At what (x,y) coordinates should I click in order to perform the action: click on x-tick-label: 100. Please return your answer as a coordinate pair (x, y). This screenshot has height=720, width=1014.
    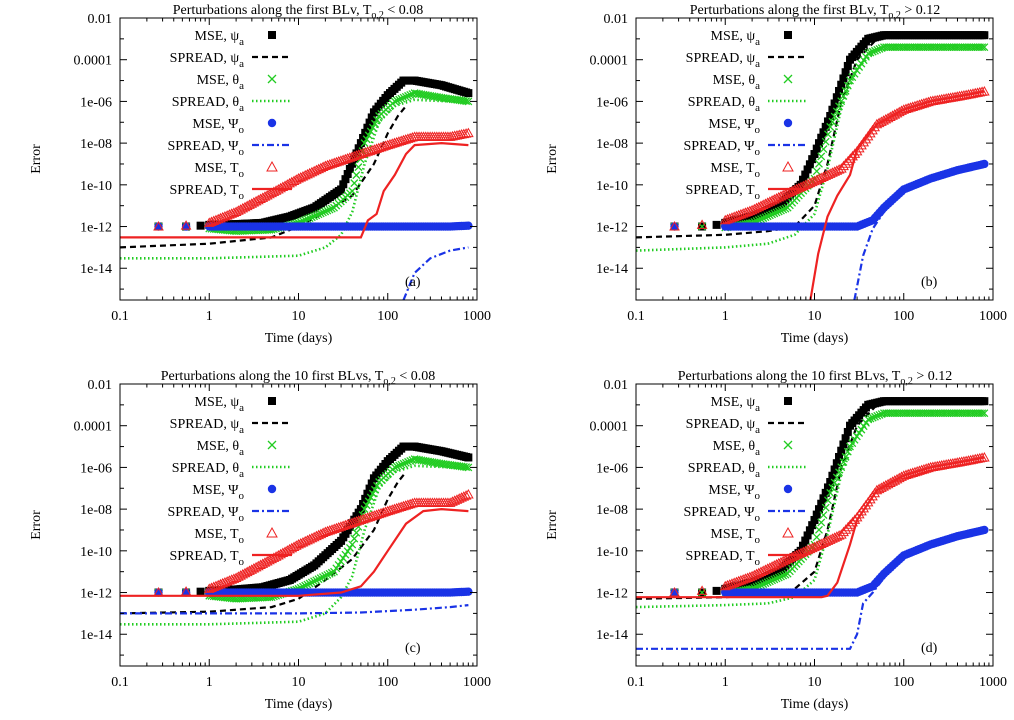
    Looking at the image, I should click on (387, 682).